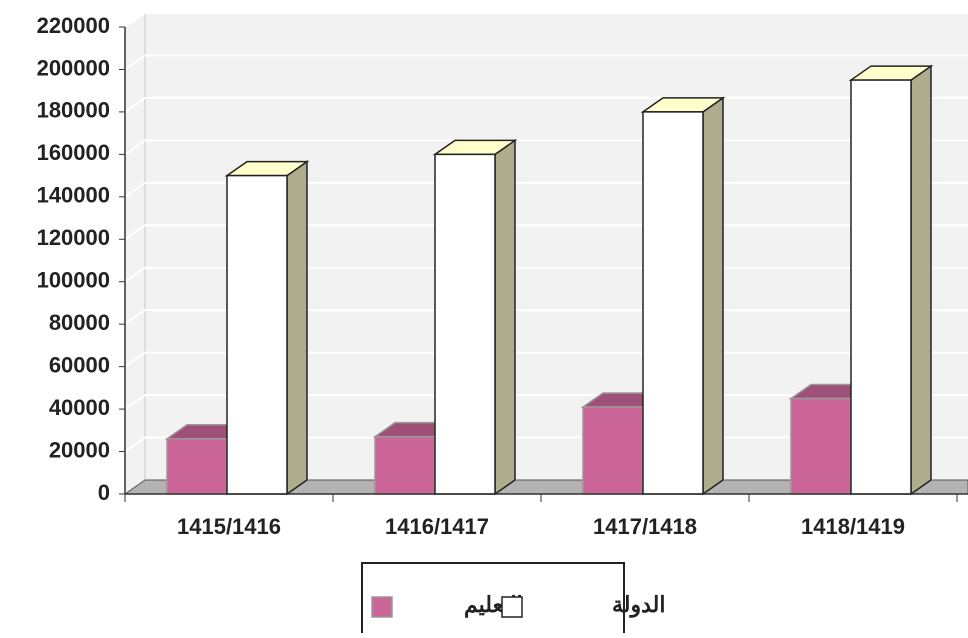 This screenshot has width=968, height=638. I want to click on y-tick-label: 200000, so click(73, 67).